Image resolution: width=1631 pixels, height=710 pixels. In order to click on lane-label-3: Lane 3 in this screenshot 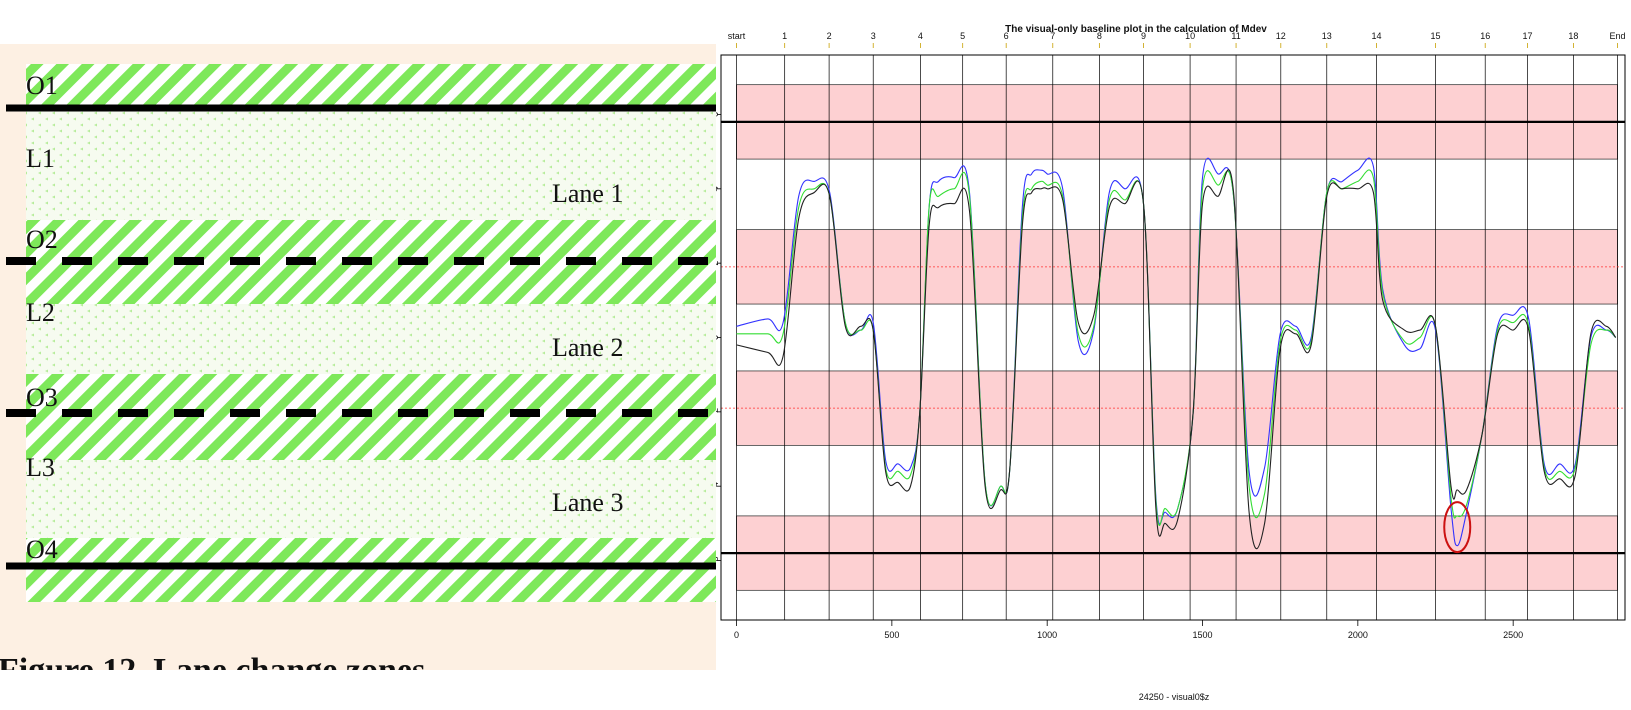, I will do `click(587, 502)`.